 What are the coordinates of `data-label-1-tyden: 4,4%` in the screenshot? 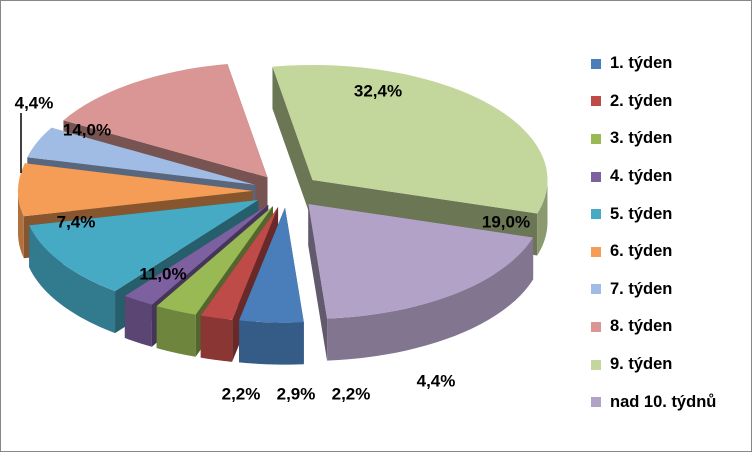 It's located at (436, 380).